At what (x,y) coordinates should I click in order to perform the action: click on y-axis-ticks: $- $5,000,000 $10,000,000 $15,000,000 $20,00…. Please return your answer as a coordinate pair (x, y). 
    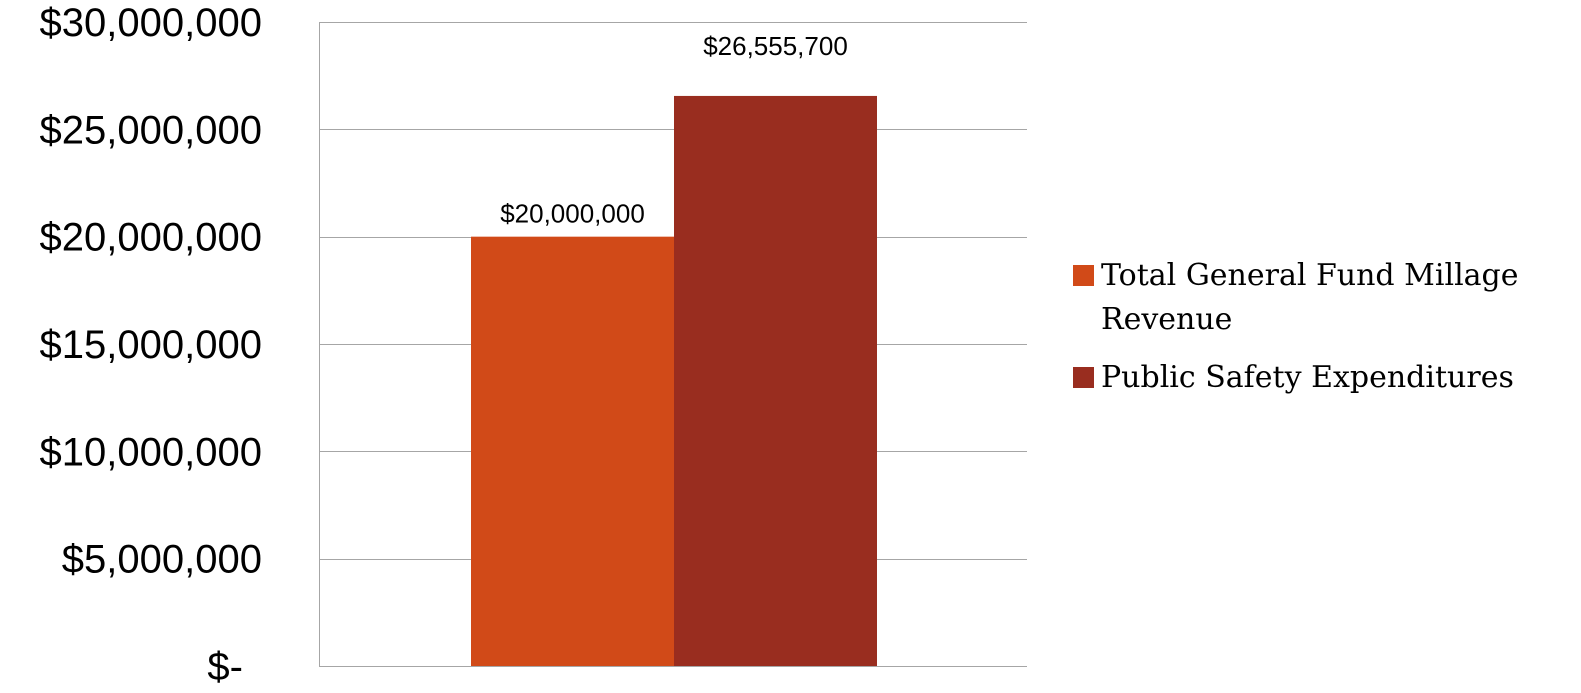
    Looking at the image, I should click on (151, 345).